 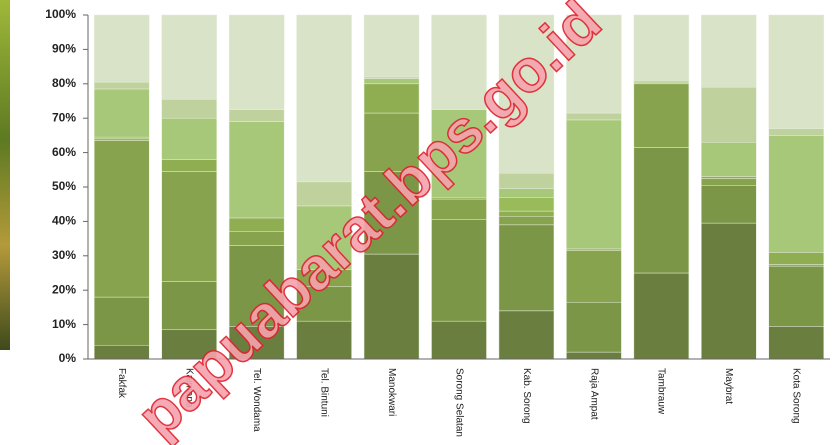 I want to click on x-tick-label: Maybrat, so click(x=728, y=386).